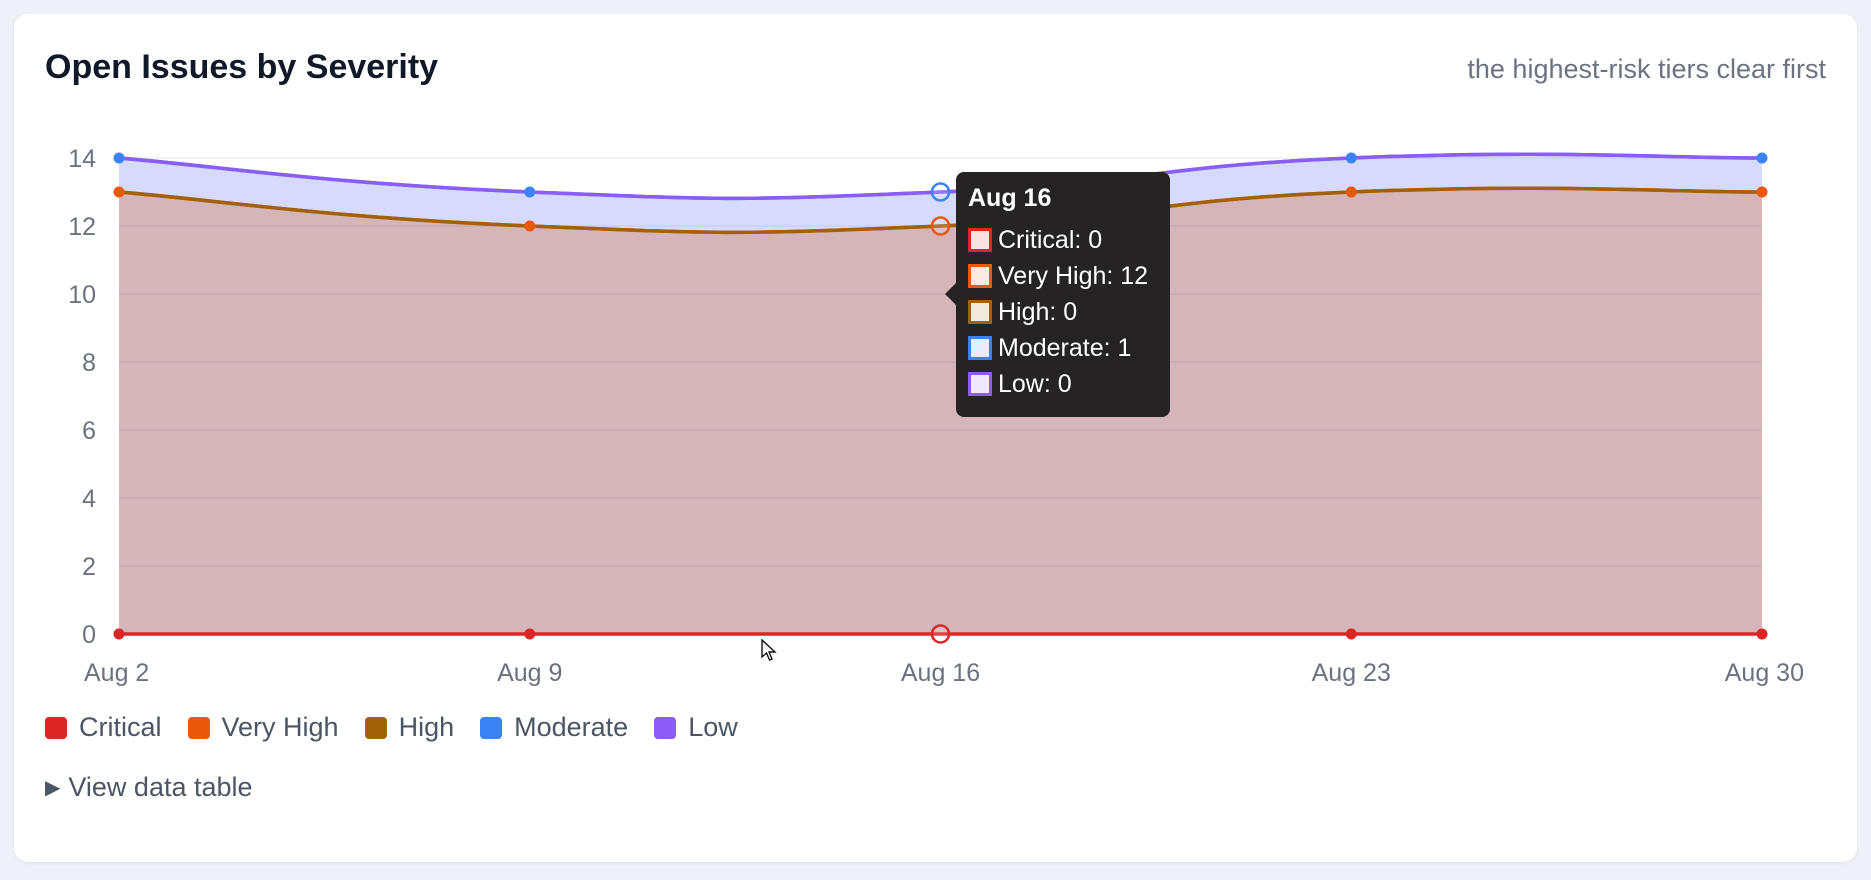 This screenshot has height=880, width=1871. I want to click on disclosure-triangle-icon: ▶, so click(53, 788).